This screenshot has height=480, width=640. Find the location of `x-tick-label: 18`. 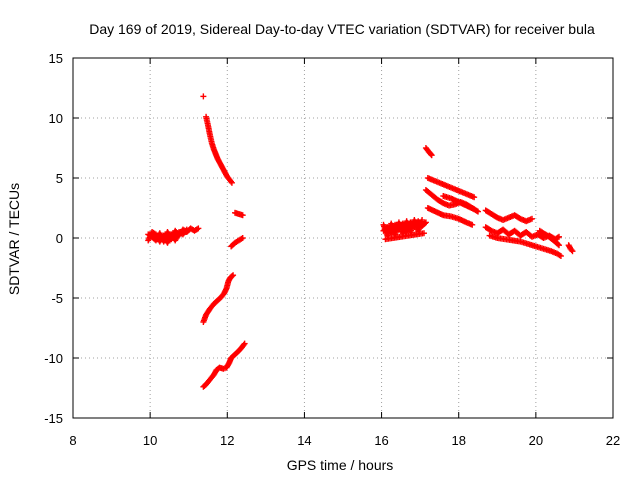

x-tick-label: 18 is located at coordinates (458, 440).